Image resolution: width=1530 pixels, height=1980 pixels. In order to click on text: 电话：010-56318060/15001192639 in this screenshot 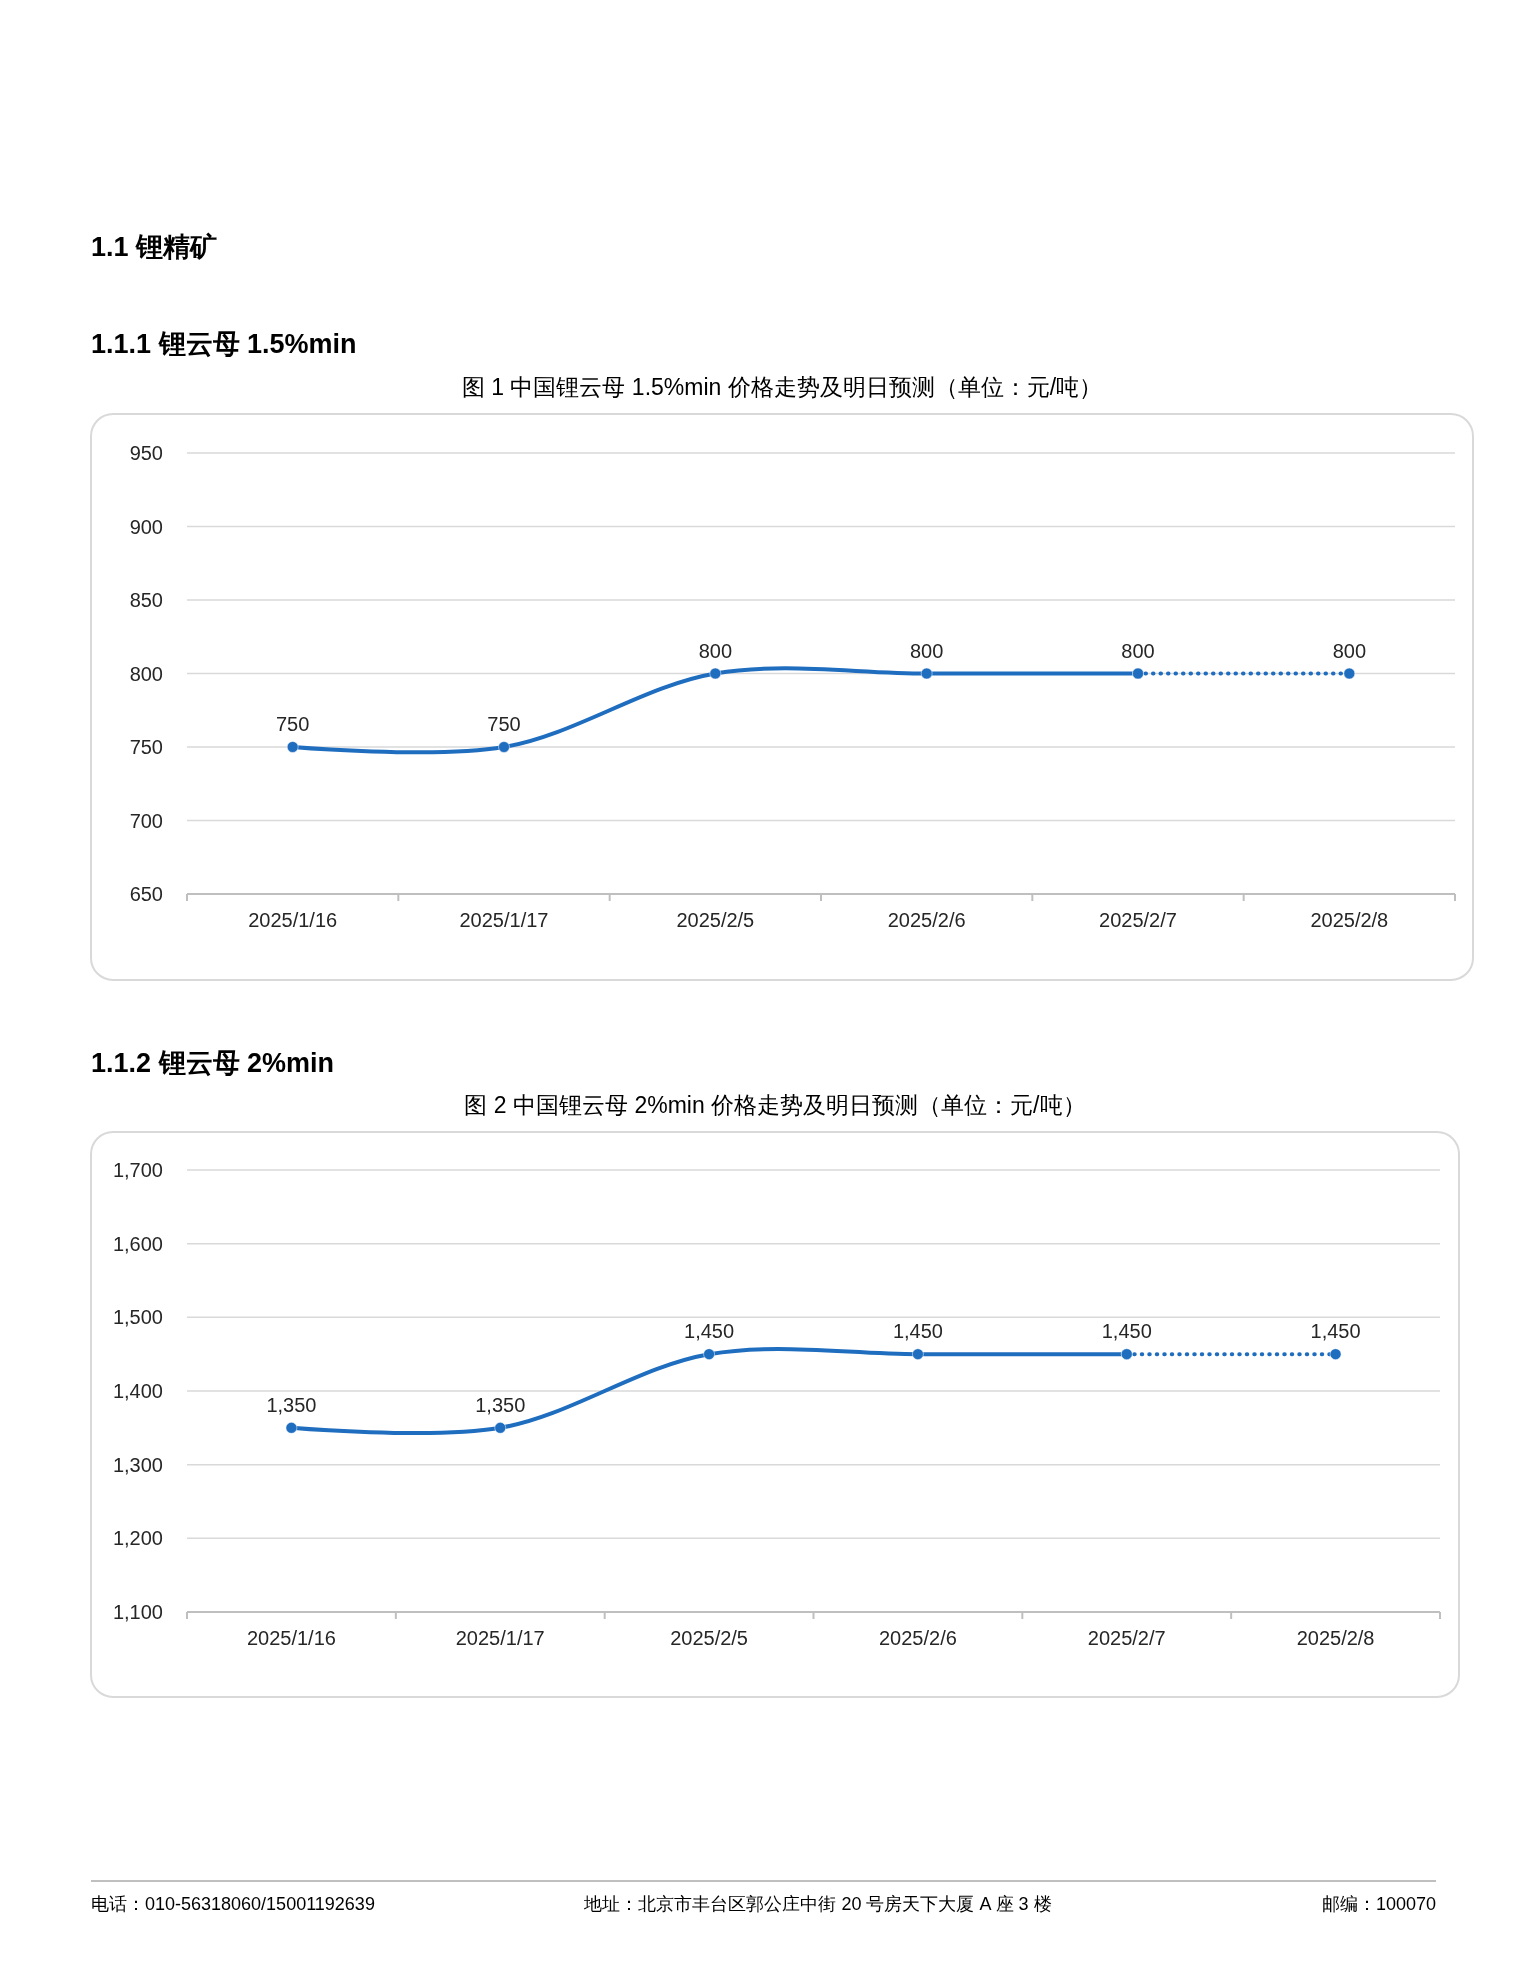, I will do `click(233, 1904)`.